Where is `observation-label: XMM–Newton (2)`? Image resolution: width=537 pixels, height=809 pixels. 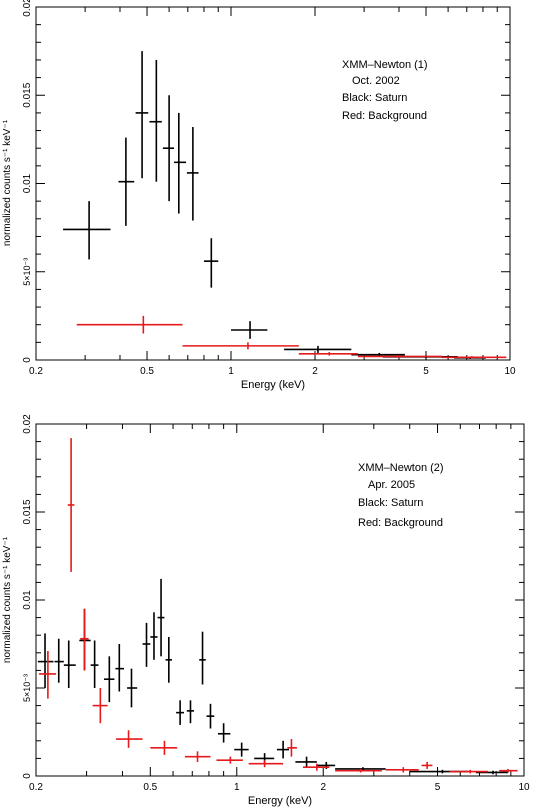
observation-label: XMM–Newton (2) is located at coordinates (401, 468).